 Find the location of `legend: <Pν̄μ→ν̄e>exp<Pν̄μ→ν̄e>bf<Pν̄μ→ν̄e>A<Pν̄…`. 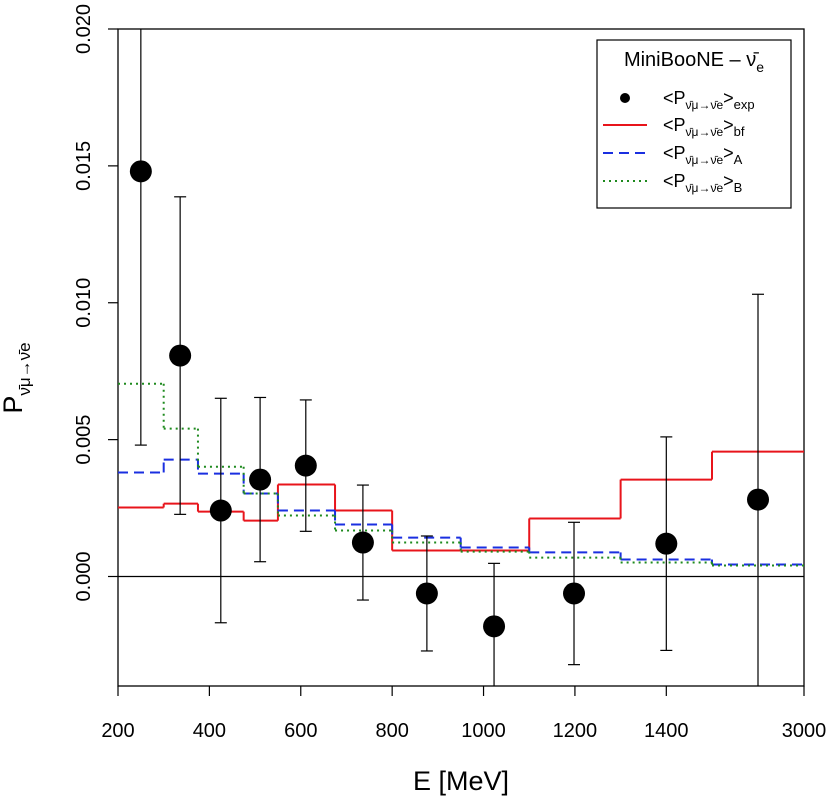

legend: <Pν̄μ→ν̄e>exp<Pν̄μ→ν̄e>bf<Pν̄μ→ν̄e>A<Pν̄… is located at coordinates (679, 141).